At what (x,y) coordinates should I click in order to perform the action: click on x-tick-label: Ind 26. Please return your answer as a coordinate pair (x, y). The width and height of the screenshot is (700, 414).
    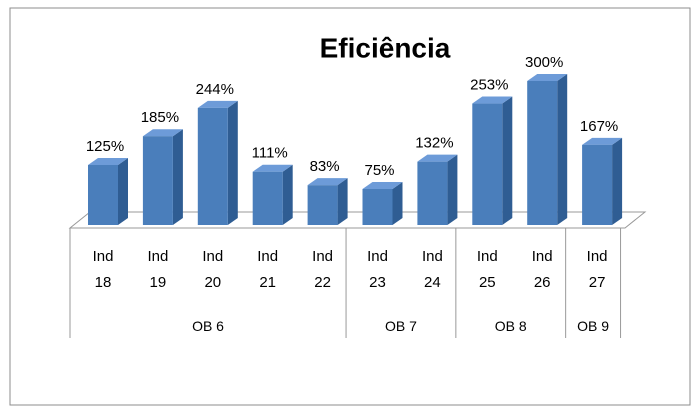
    Looking at the image, I should click on (542, 269).